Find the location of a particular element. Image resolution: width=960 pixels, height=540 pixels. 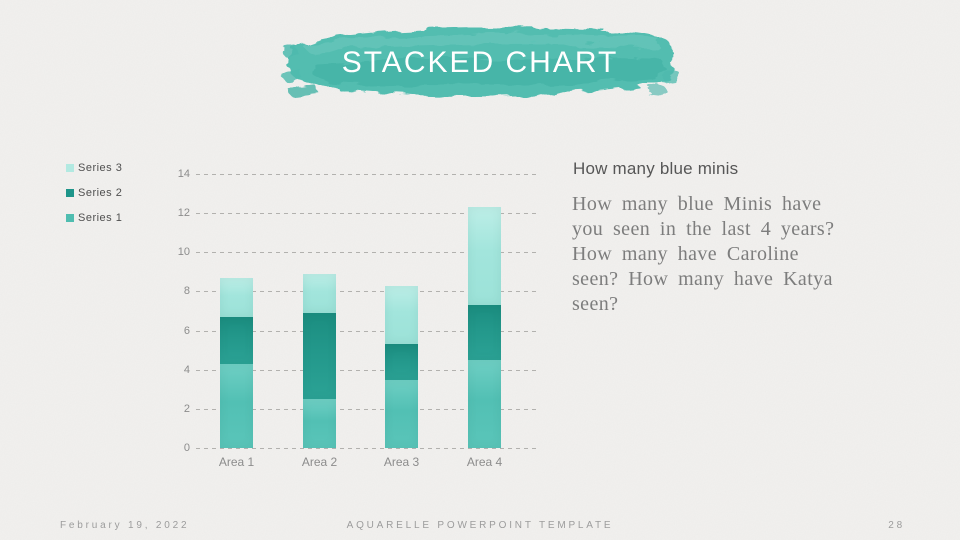

y-tick-label: 4 is located at coordinates (186, 369).